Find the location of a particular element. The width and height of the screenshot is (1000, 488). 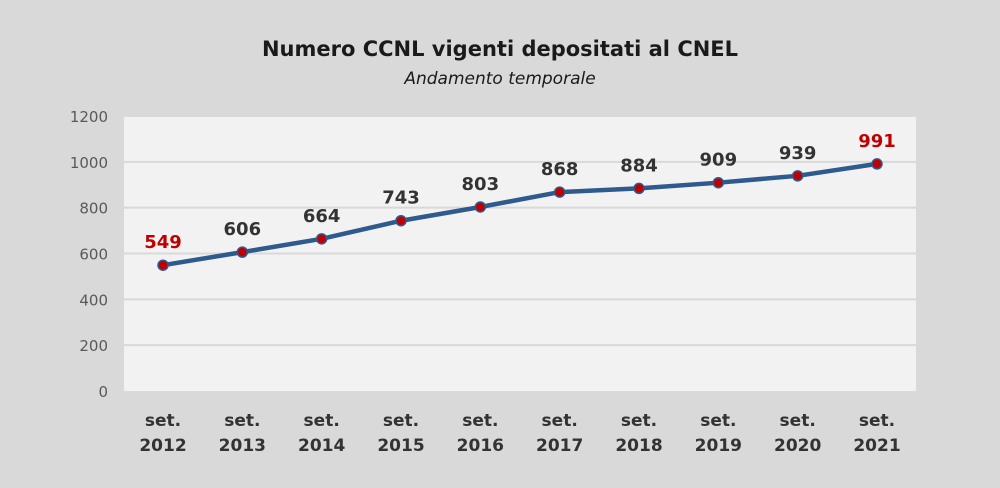

data-label: 939 is located at coordinates (798, 153).